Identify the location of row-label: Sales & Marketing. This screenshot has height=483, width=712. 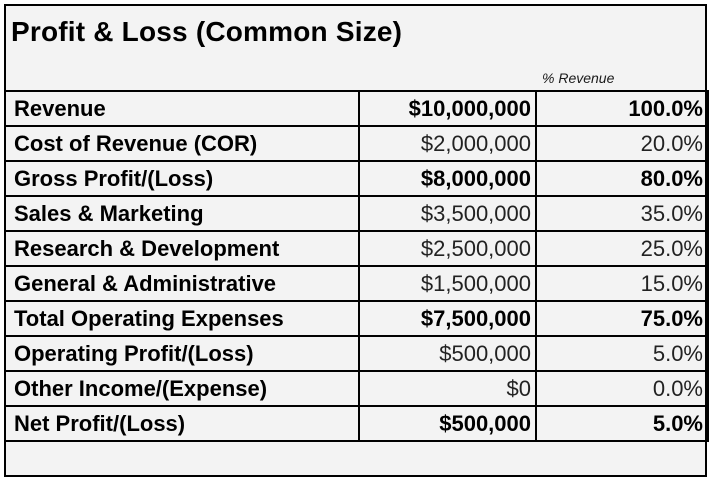
(182, 213).